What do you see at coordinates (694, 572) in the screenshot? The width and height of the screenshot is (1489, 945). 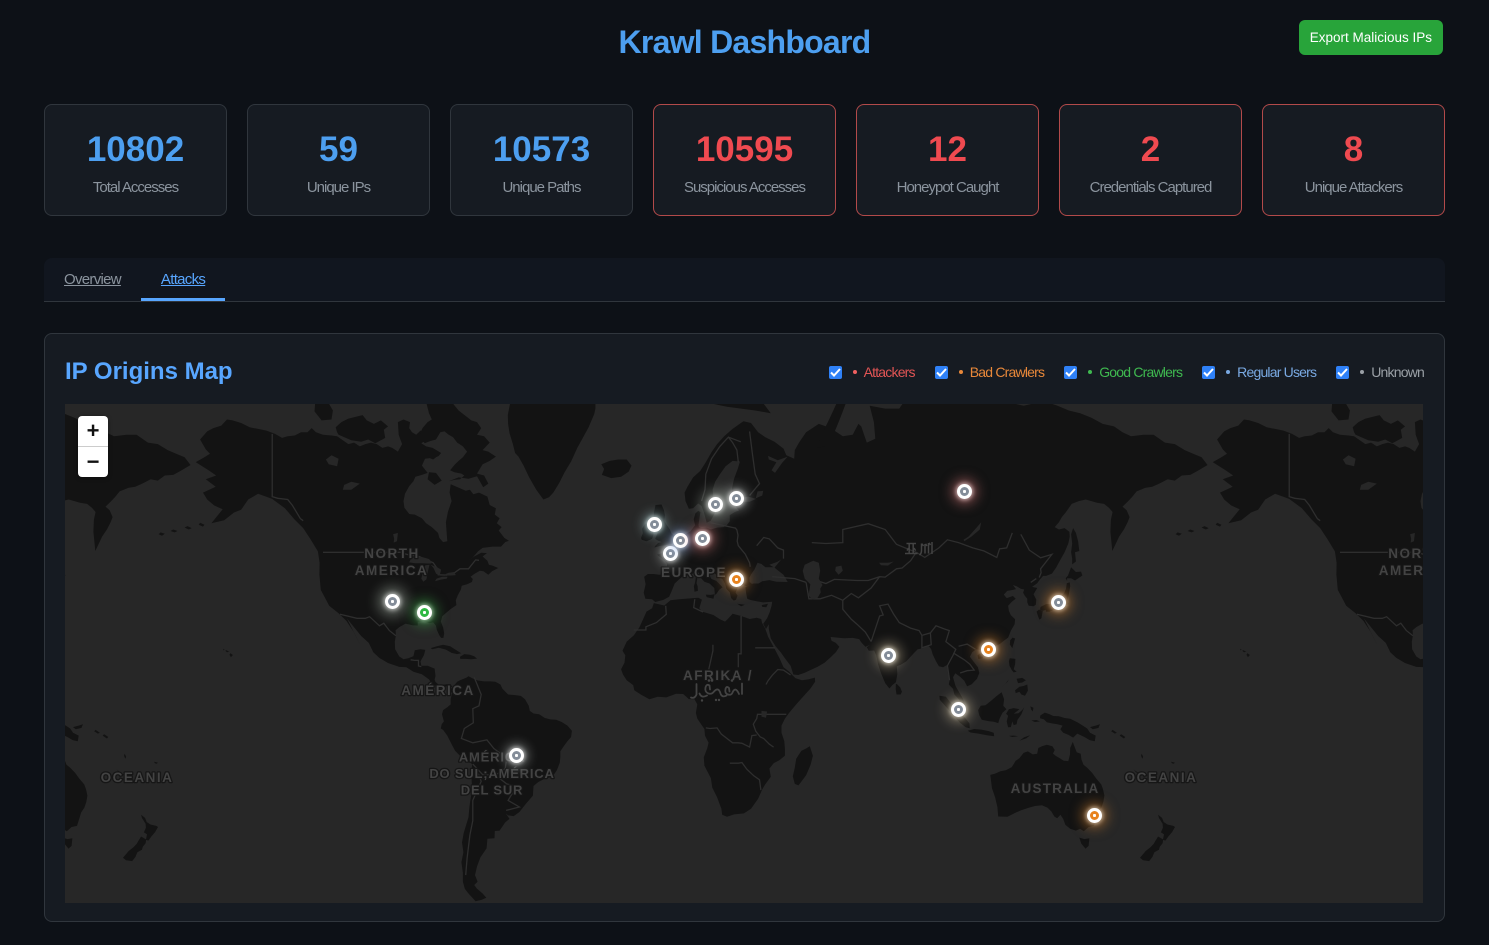 I see `svg-text: EUROPE` at bounding box center [694, 572].